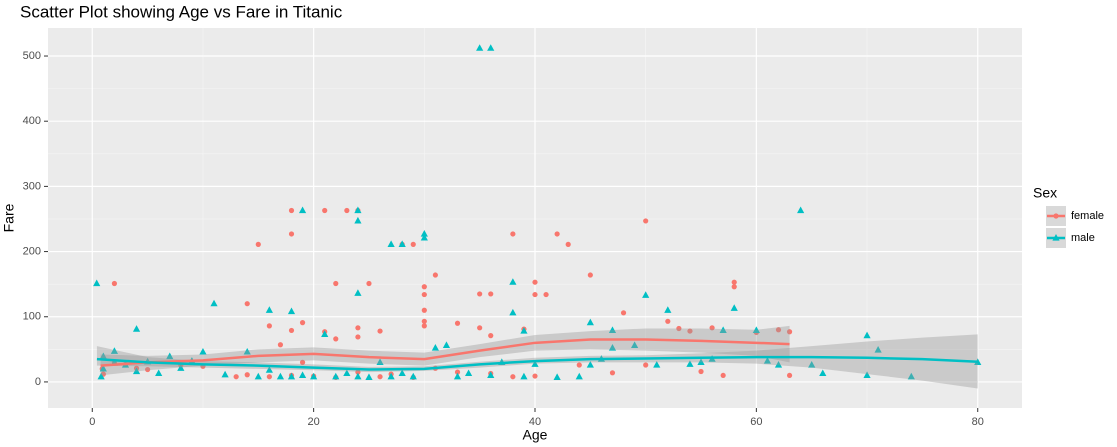  What do you see at coordinates (1045, 193) in the screenshot?
I see `legend-title: Sex` at bounding box center [1045, 193].